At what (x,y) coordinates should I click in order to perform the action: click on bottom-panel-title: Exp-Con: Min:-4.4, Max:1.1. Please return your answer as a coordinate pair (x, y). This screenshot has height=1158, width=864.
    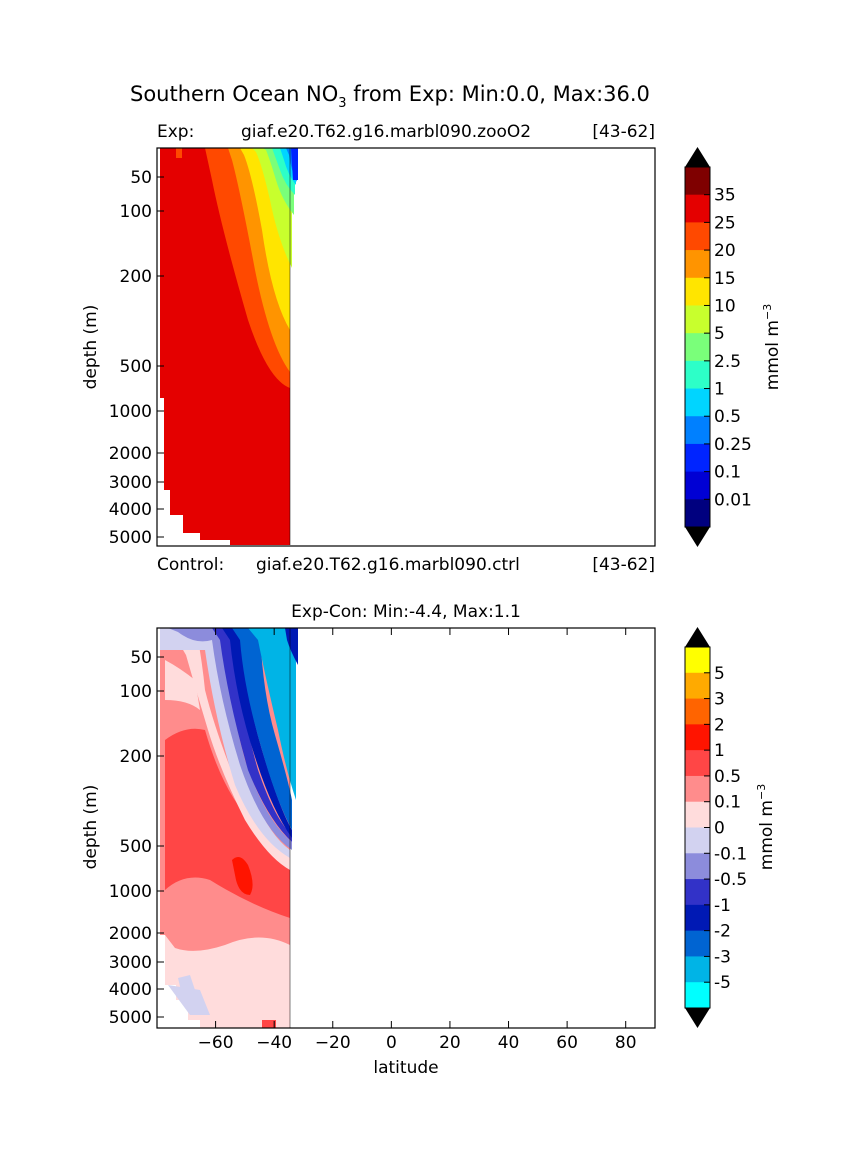
    Looking at the image, I should click on (406, 612).